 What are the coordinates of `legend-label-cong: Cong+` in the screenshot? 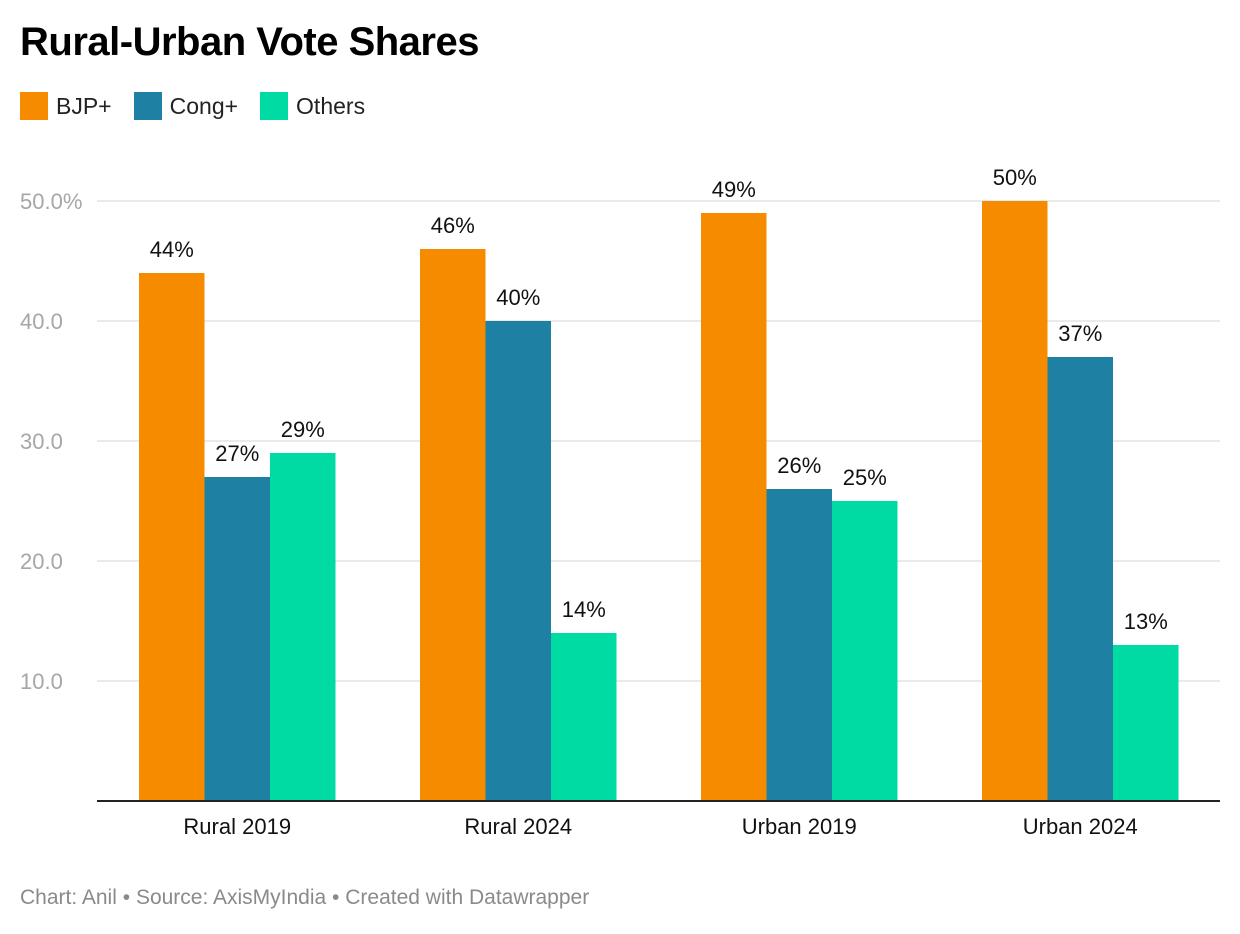 It's located at (204, 105).